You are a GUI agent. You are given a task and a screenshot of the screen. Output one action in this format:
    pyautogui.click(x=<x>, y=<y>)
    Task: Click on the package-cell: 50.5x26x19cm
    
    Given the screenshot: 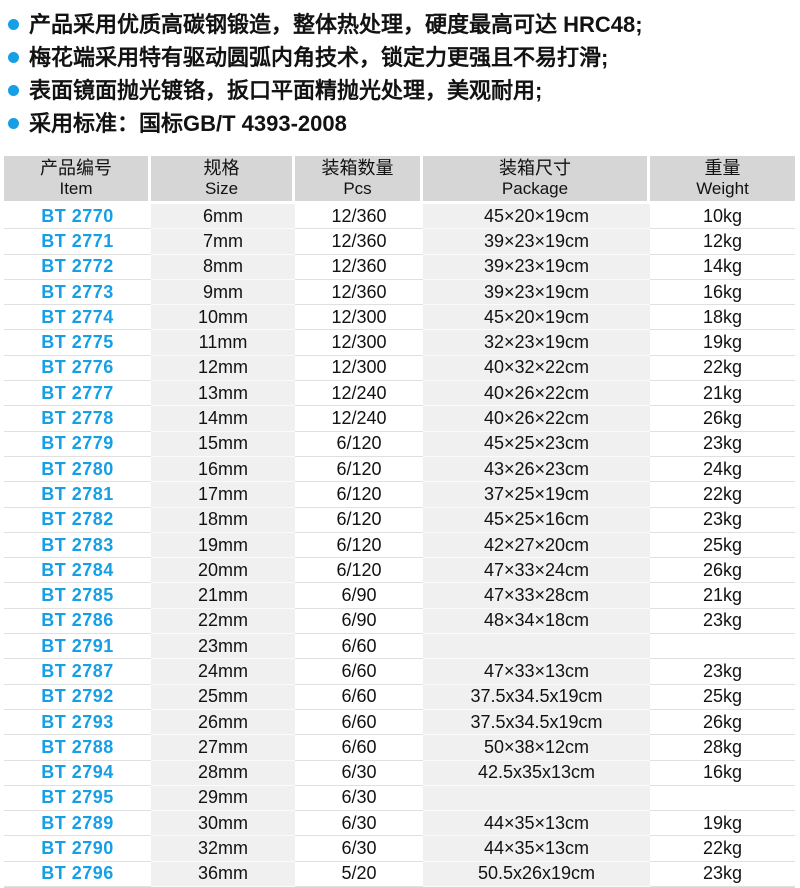 What is the action you would take?
    pyautogui.click(x=536, y=874)
    